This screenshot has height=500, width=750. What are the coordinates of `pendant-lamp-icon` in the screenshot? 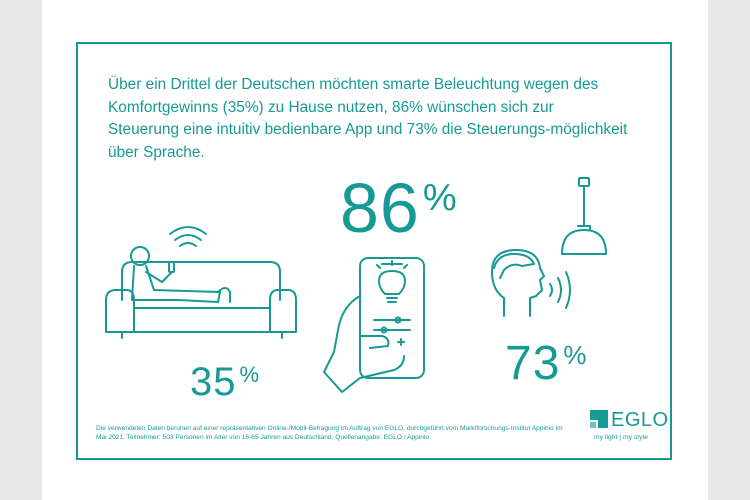 It's located at (584, 216).